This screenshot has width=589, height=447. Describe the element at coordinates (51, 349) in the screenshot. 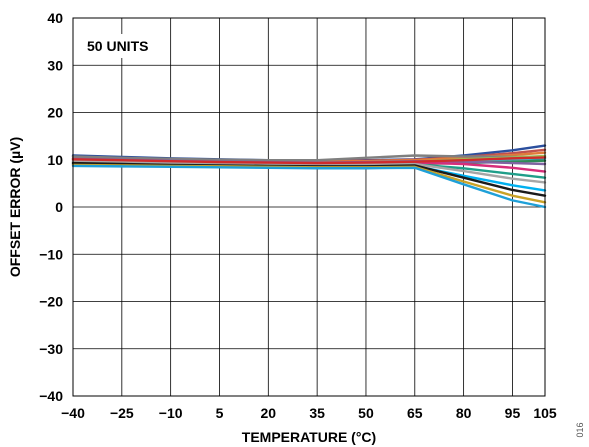

I see `y-tick-label-7: −30` at that location.